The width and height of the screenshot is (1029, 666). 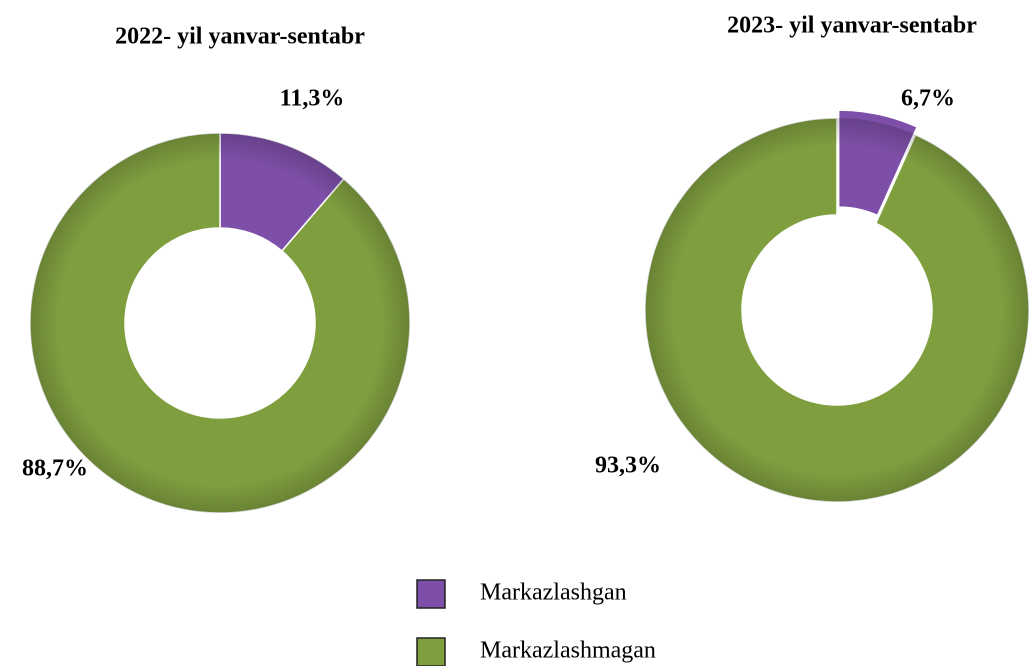 What do you see at coordinates (312, 99) in the screenshot?
I see `data-label: 11,3%` at bounding box center [312, 99].